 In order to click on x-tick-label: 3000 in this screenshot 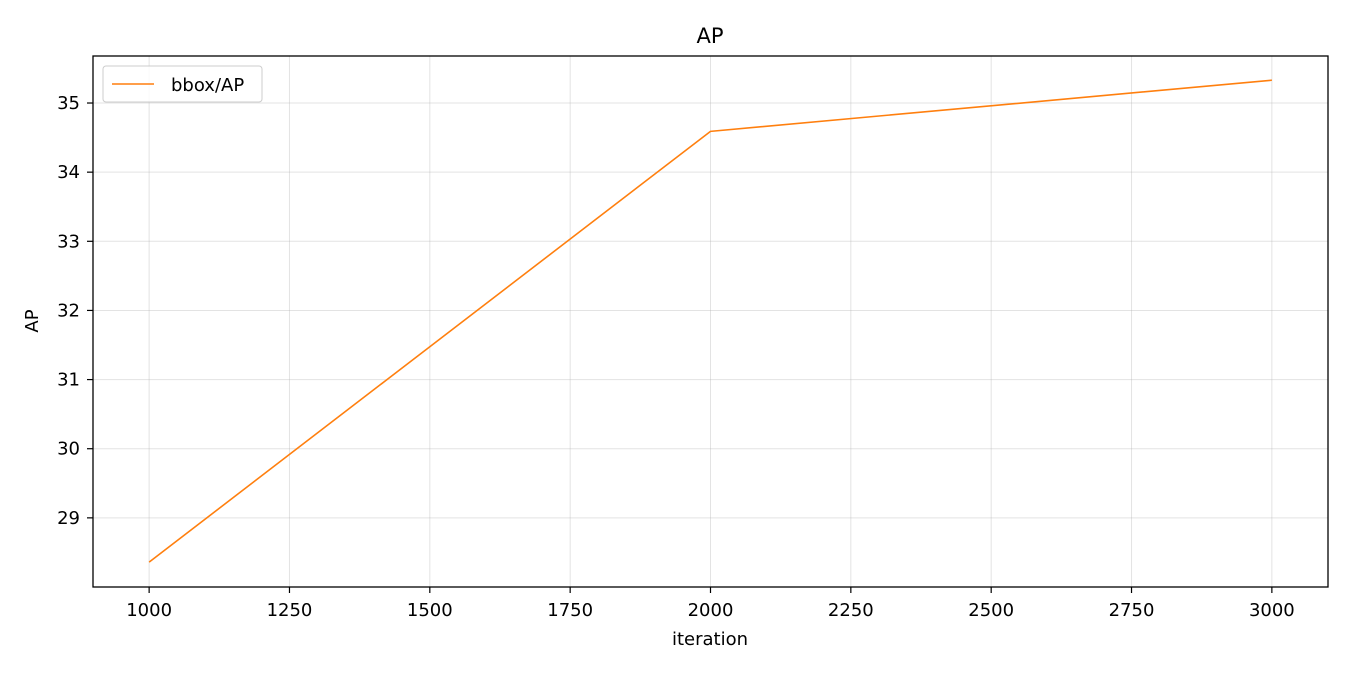, I will do `click(1272, 610)`.